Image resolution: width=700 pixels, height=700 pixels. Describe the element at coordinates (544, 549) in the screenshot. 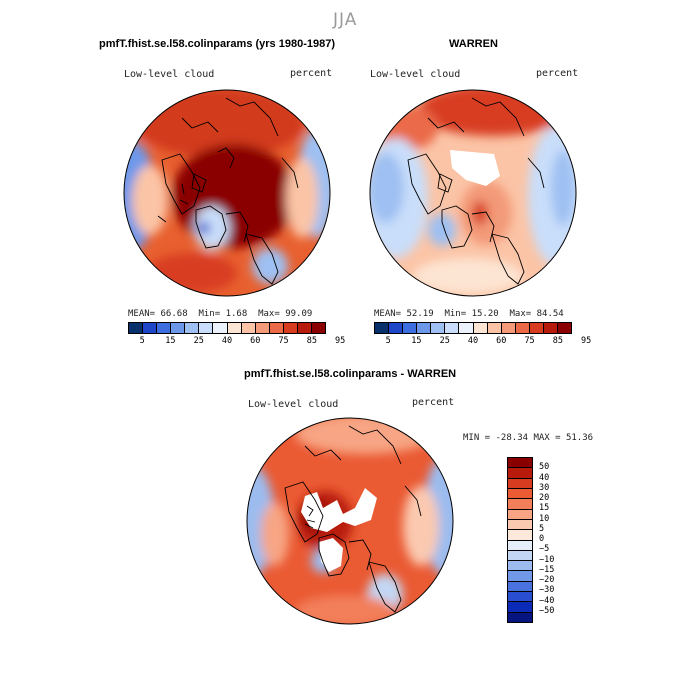

I see `difference-colorbar-tick-label: −5` at that location.